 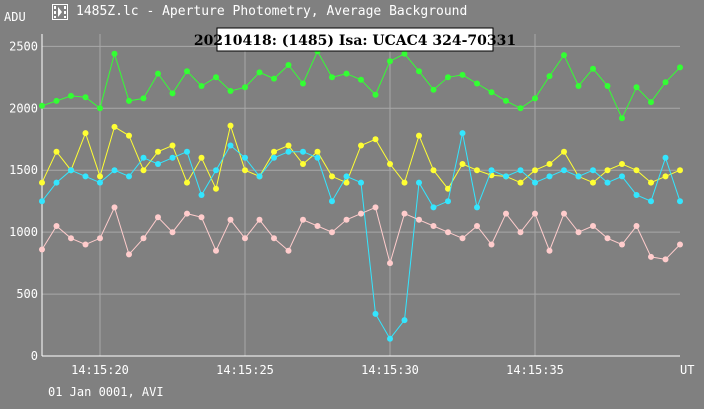 I want to click on date-label: 01 Jan 0001, AVI, so click(x=106, y=392).